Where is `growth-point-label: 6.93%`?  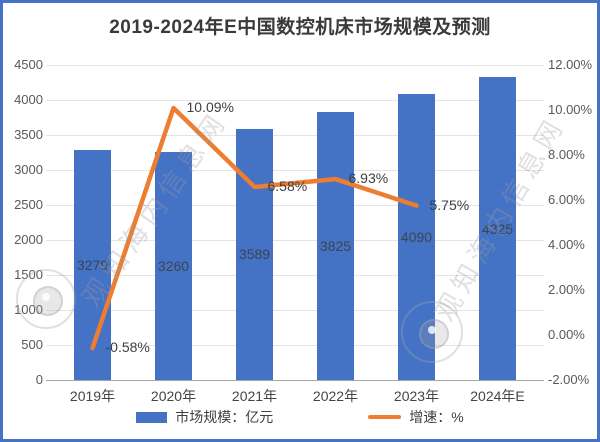 growth-point-label: 6.93% is located at coordinates (368, 178).